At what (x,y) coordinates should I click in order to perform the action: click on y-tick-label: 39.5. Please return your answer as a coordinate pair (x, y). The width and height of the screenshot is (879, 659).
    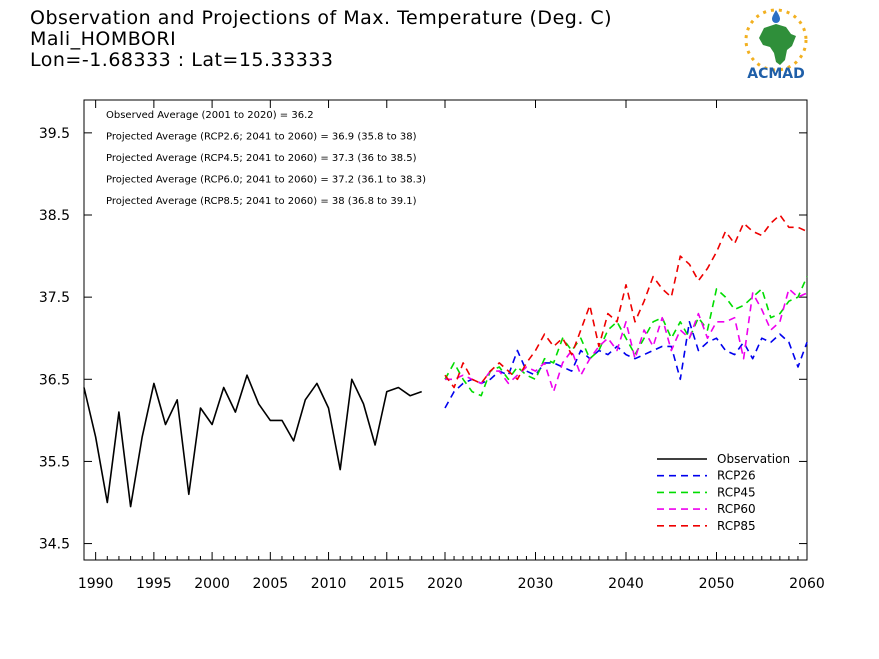
    Looking at the image, I should click on (54, 134).